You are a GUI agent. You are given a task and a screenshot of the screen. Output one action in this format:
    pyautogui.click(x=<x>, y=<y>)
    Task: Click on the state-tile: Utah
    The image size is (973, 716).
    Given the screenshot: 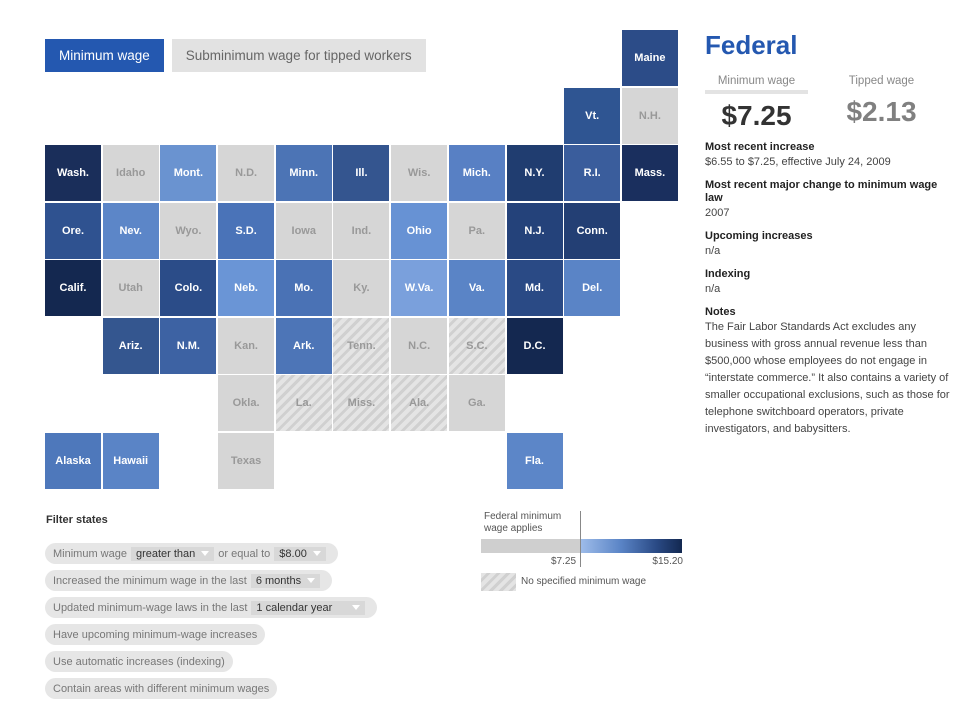 What is the action you would take?
    pyautogui.click(x=130, y=288)
    